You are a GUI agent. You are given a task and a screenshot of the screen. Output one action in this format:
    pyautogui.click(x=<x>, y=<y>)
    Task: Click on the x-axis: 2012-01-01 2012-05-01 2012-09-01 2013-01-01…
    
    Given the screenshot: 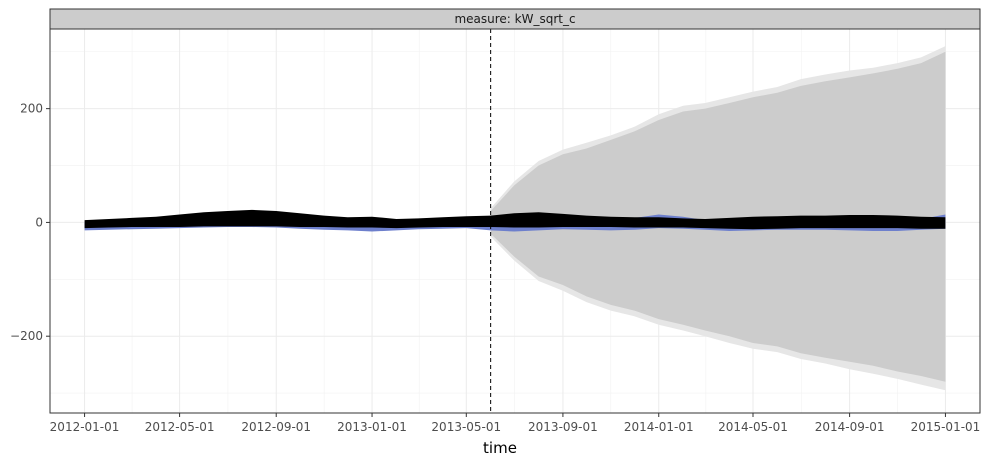 What is the action you would take?
    pyautogui.click(x=515, y=423)
    